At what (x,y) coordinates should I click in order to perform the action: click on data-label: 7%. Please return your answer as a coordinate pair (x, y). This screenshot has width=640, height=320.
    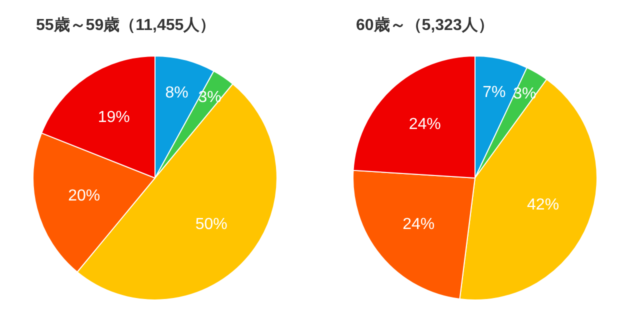
    Looking at the image, I should click on (494, 92).